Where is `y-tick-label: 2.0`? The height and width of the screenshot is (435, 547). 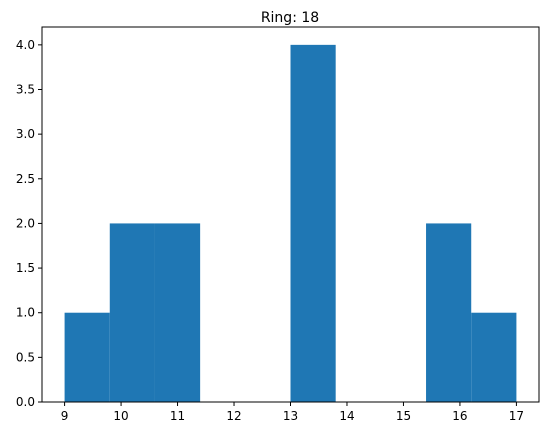
y-tick-label: 2.0 is located at coordinates (25, 223).